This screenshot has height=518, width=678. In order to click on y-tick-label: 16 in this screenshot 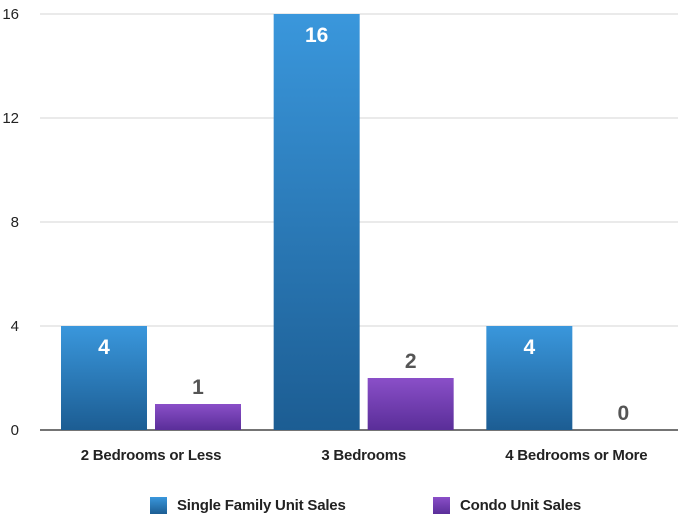, I will do `click(10, 14)`.